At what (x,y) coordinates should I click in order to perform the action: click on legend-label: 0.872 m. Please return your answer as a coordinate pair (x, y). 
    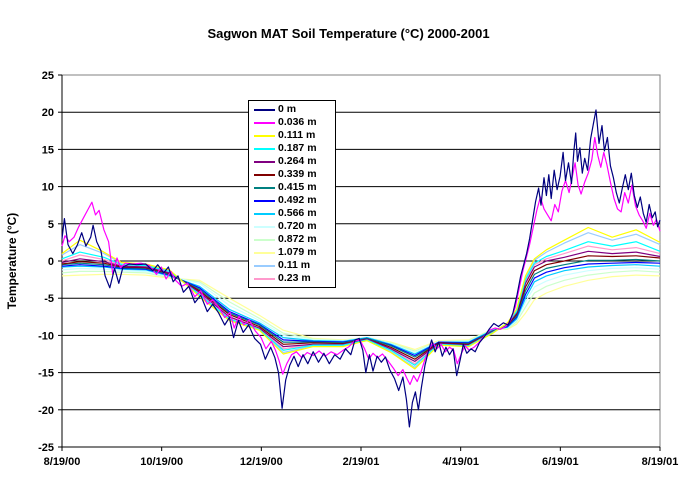
    Looking at the image, I should click on (297, 239).